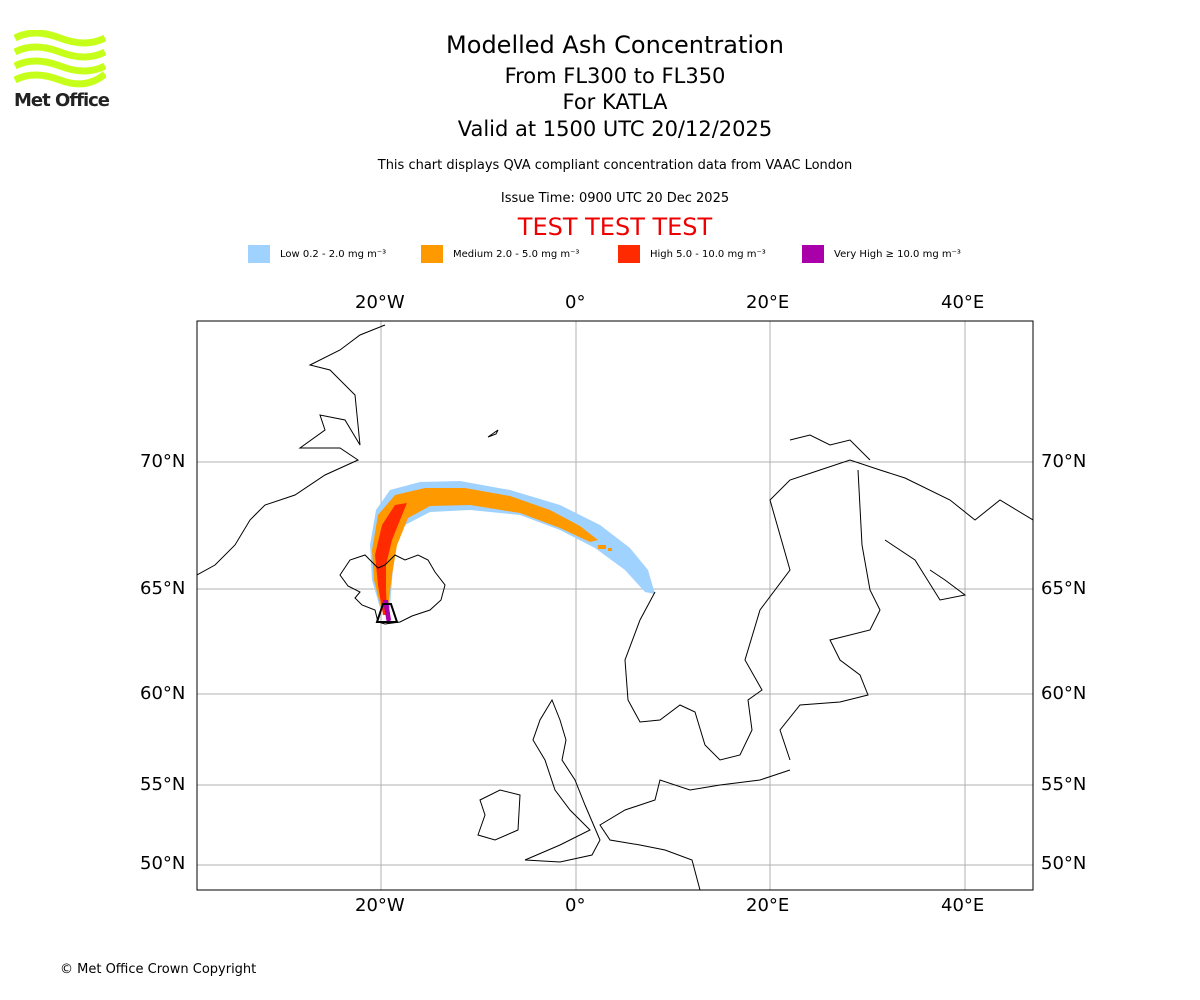  I want to click on lon-tick-top: 0°, so click(575, 302).